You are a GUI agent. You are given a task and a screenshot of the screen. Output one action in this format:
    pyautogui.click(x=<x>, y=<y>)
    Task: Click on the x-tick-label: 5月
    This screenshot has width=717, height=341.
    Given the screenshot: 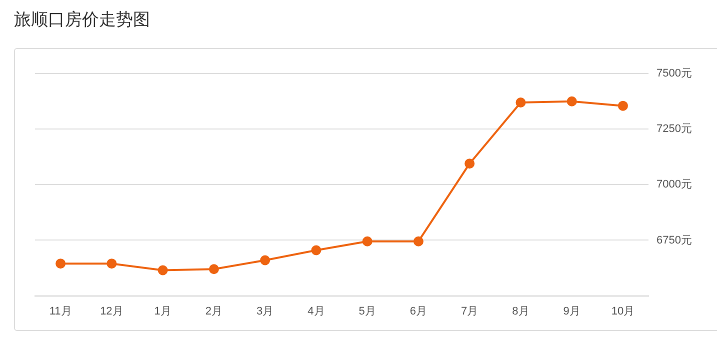 What is the action you would take?
    pyautogui.click(x=367, y=311)
    